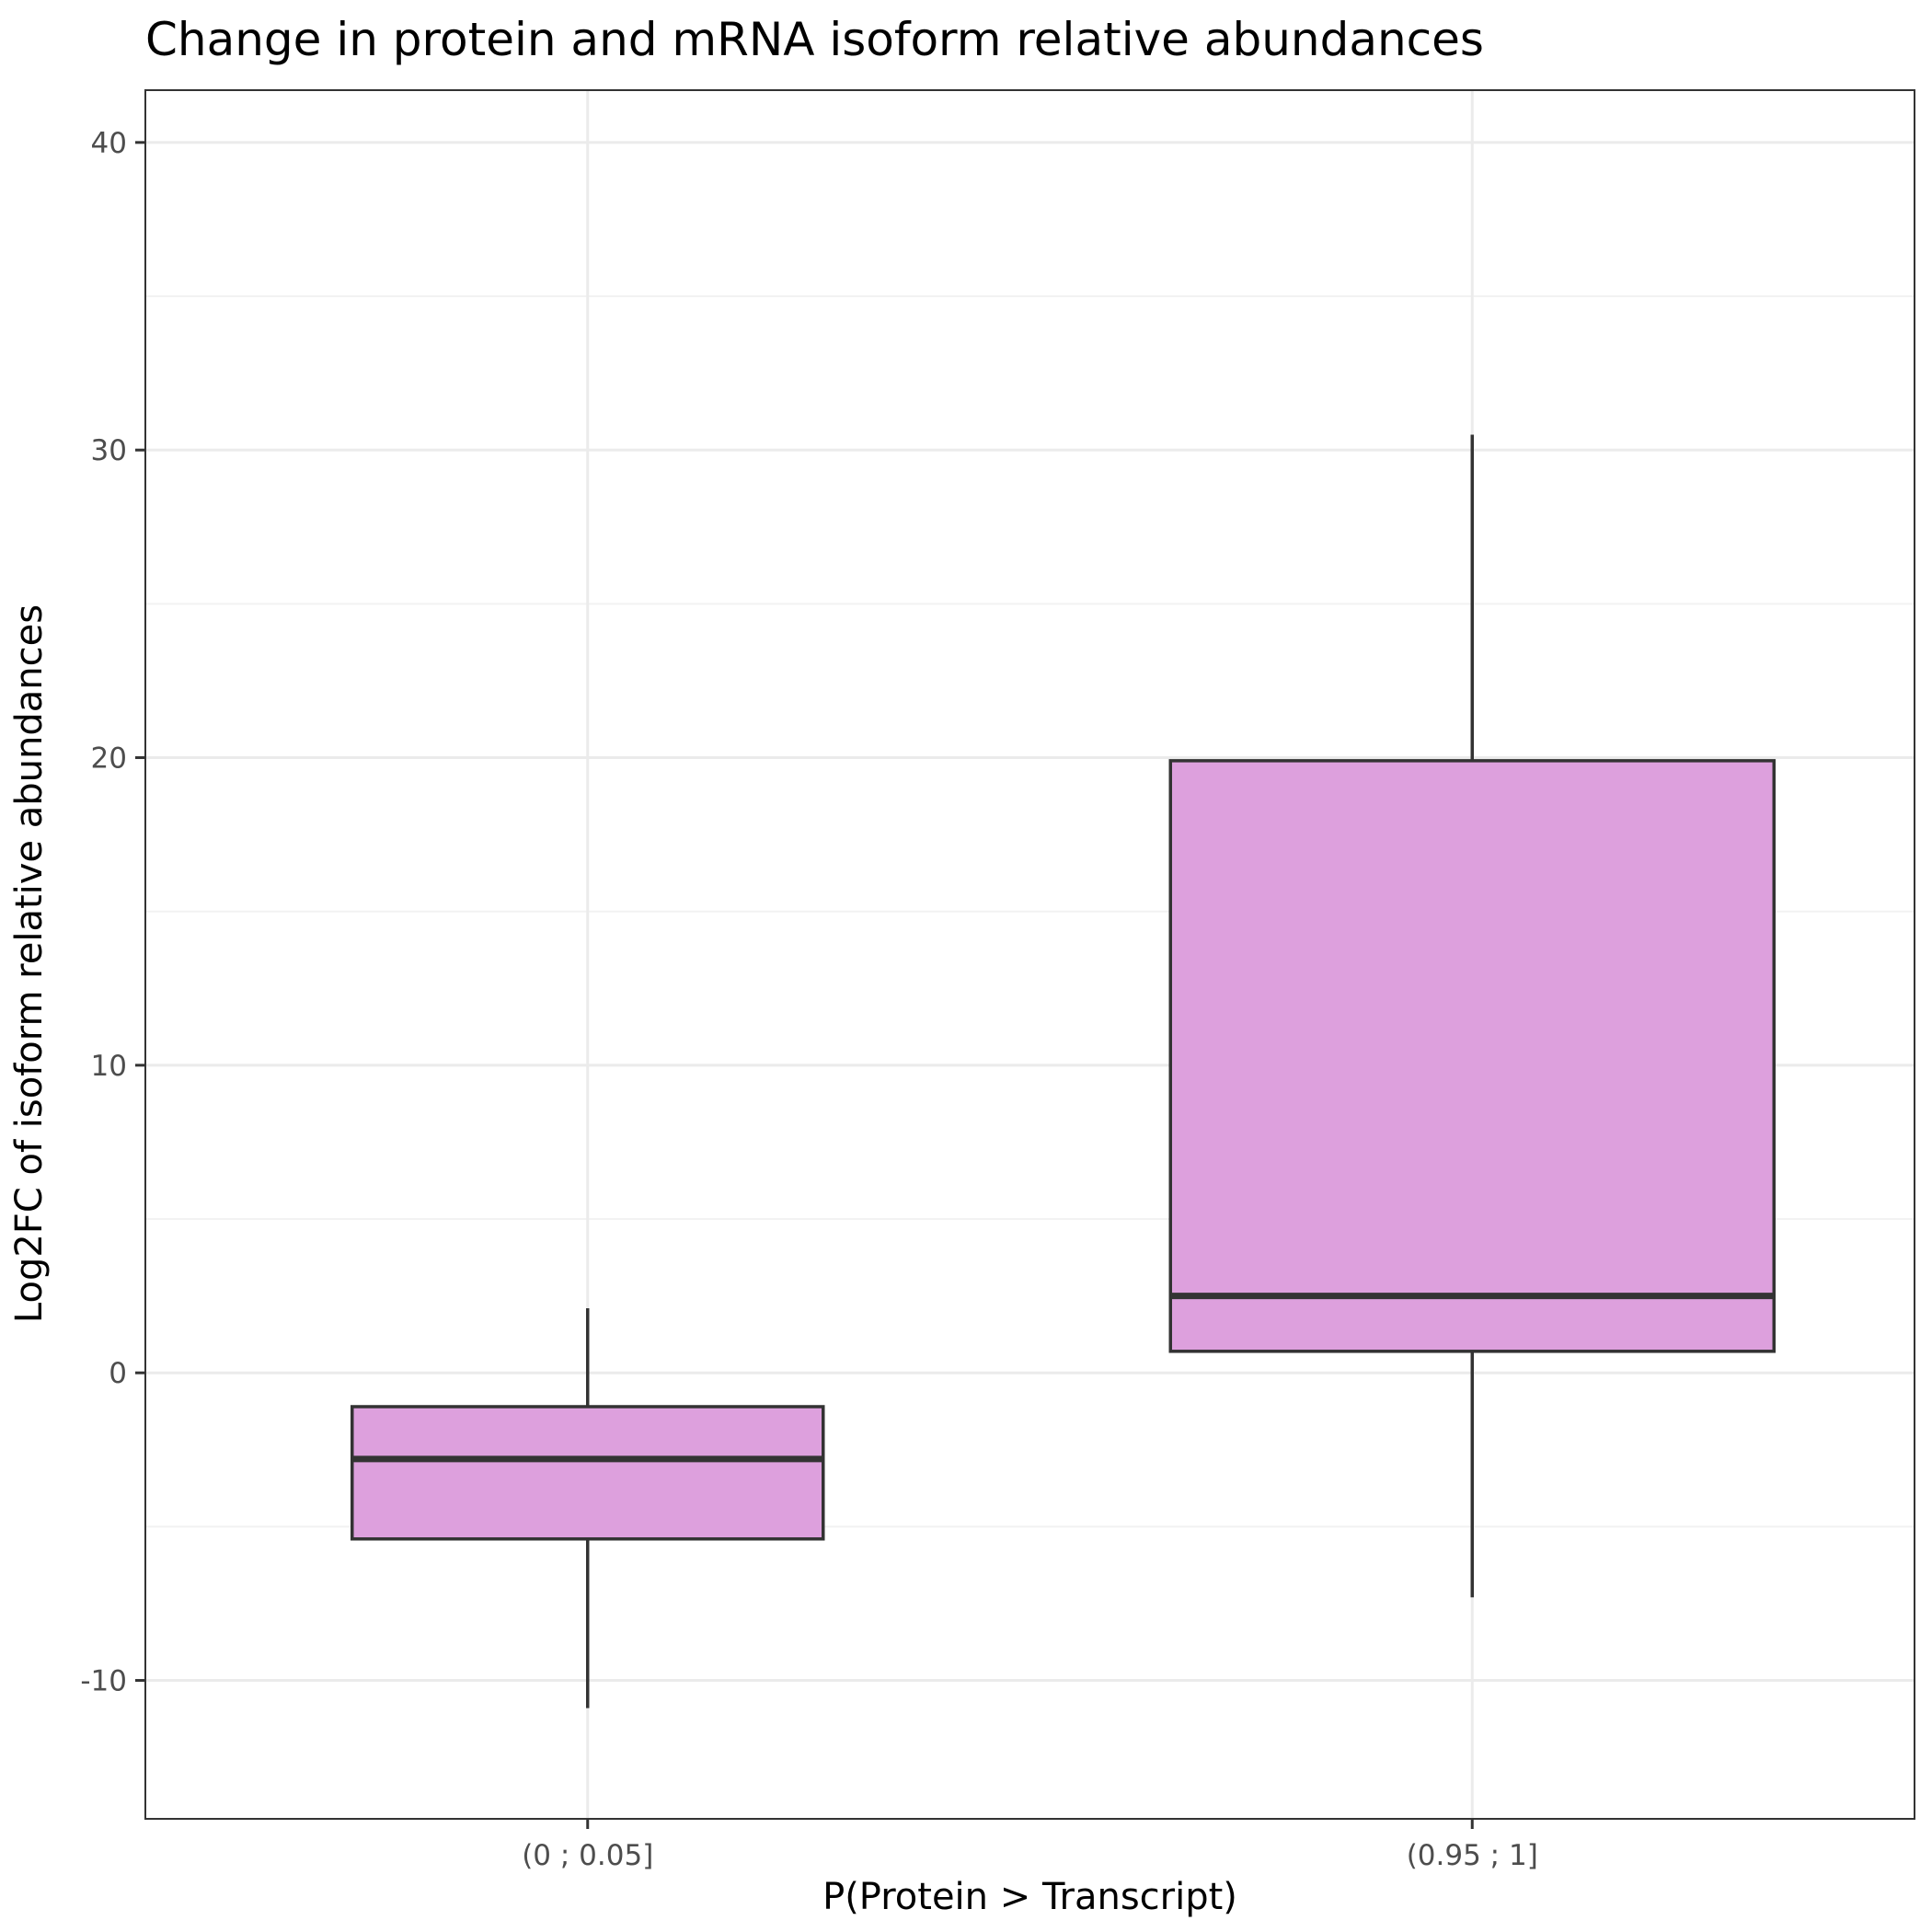 The image size is (1932, 1932). Describe the element at coordinates (1029, 1897) in the screenshot. I see `x-axis-title: P(Protein > Transcript)` at that location.